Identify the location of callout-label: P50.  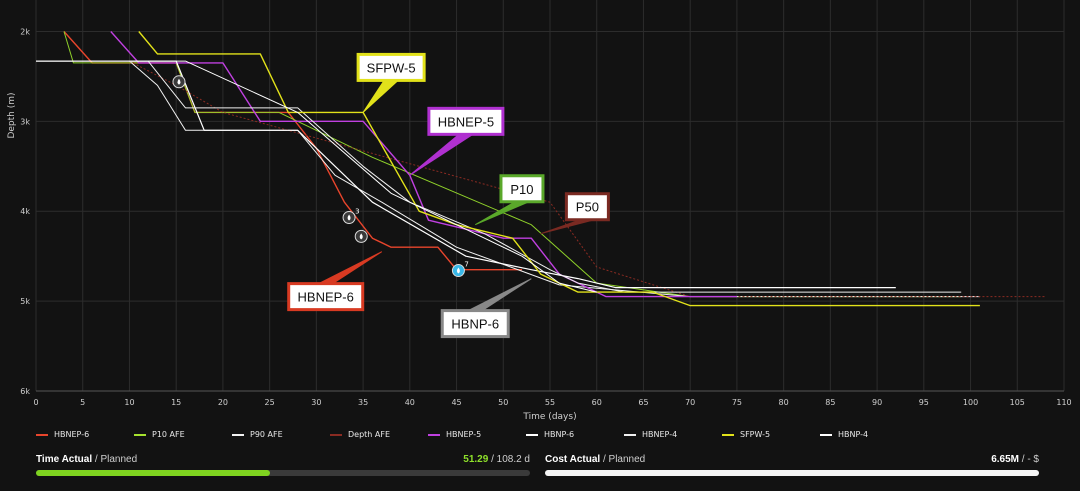
(587, 207).